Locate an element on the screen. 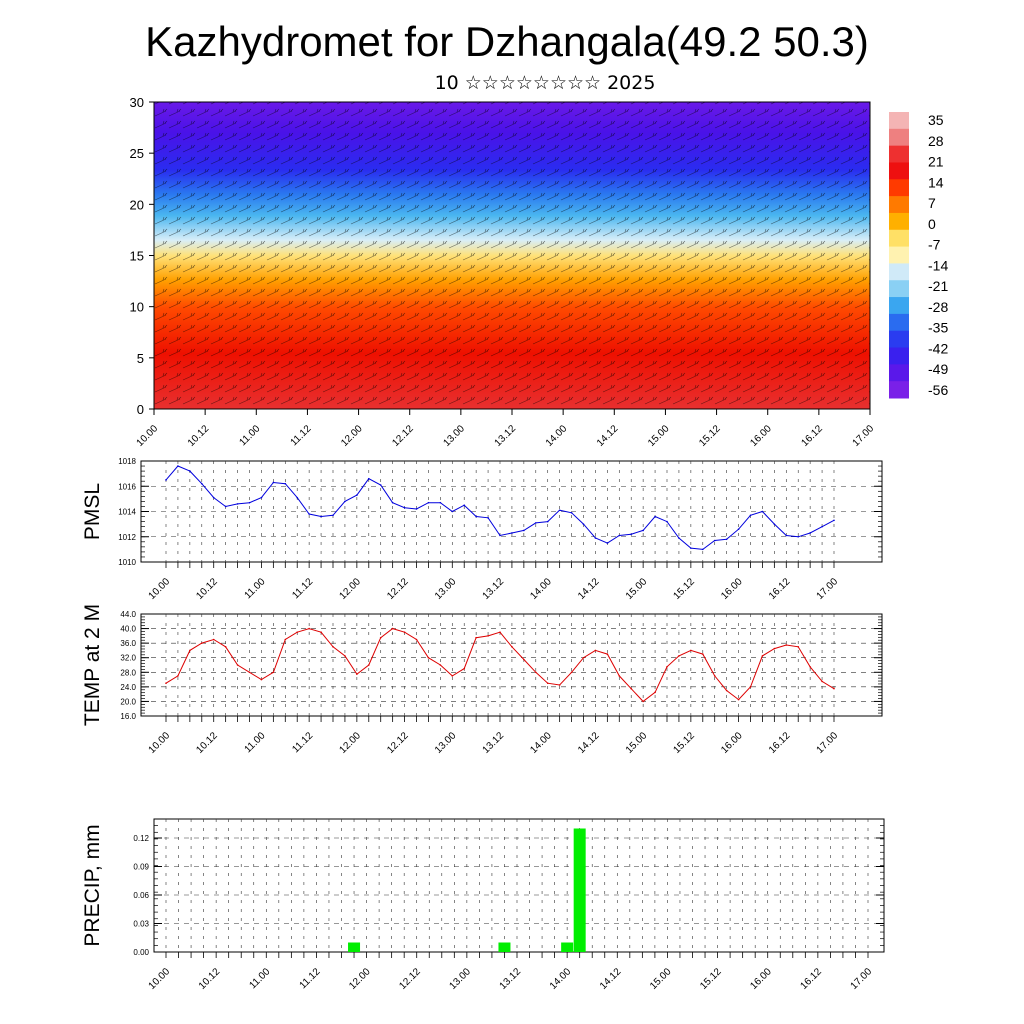 The width and height of the screenshot is (1024, 1024). heatmap-x-tick-label: 13.12 is located at coordinates (506, 436).